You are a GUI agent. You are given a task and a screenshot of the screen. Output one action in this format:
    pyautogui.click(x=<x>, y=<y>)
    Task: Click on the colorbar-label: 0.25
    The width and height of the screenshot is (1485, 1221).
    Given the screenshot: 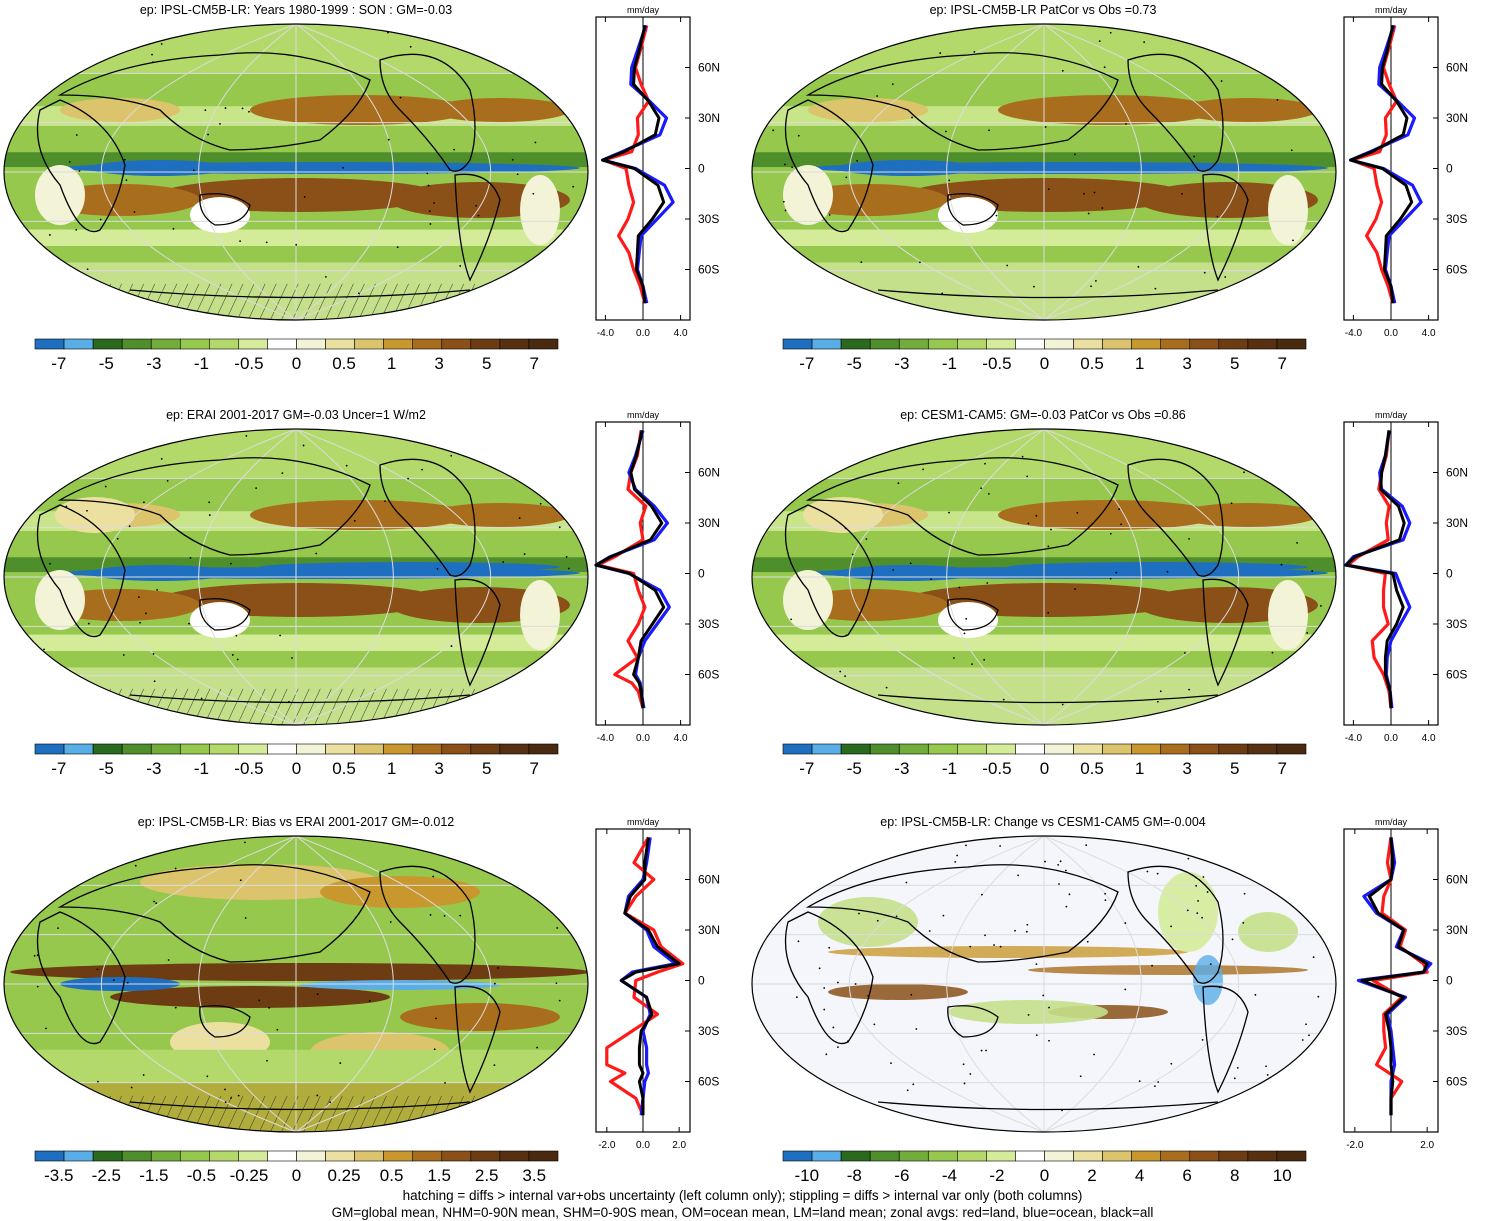 What is the action you would take?
    pyautogui.click(x=343, y=1175)
    